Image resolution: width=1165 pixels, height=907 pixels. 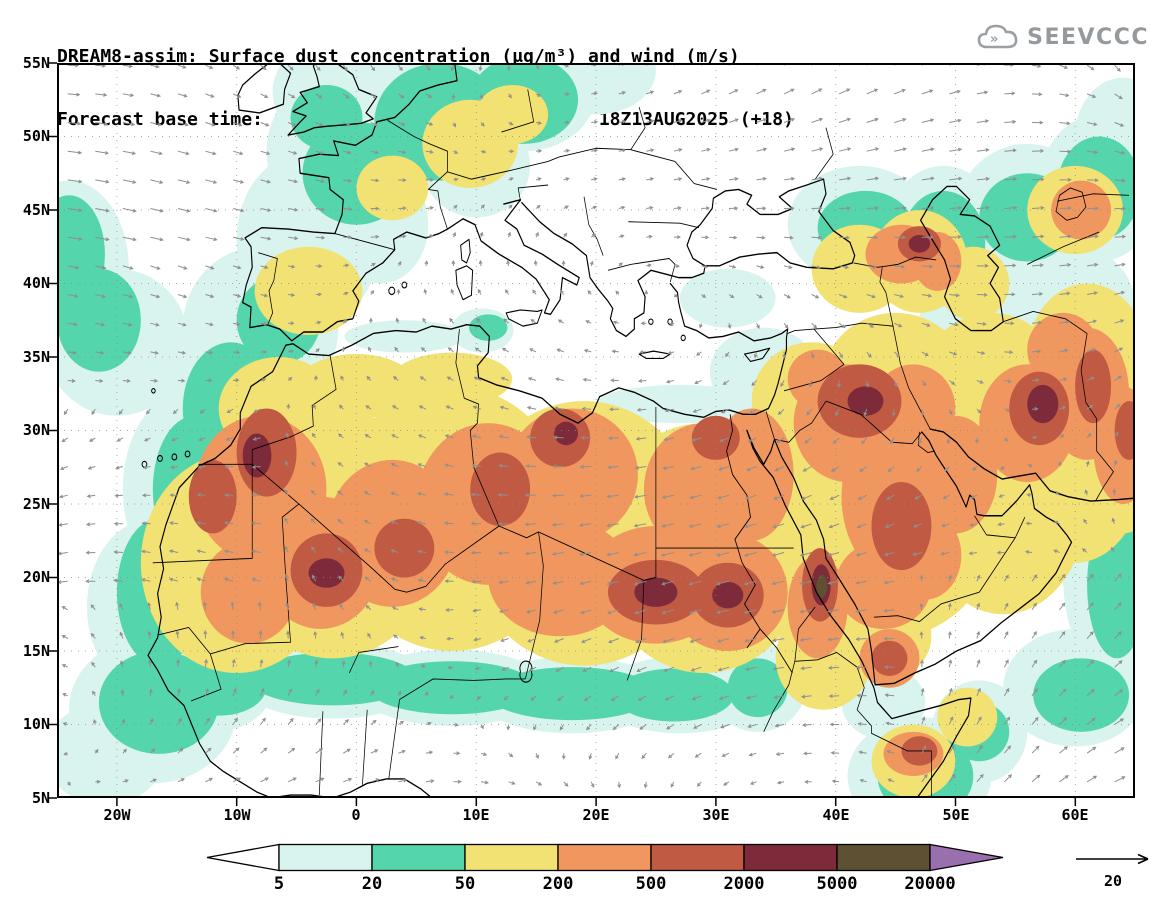 What do you see at coordinates (356, 815) in the screenshot?
I see `lon-tick-label: 0` at bounding box center [356, 815].